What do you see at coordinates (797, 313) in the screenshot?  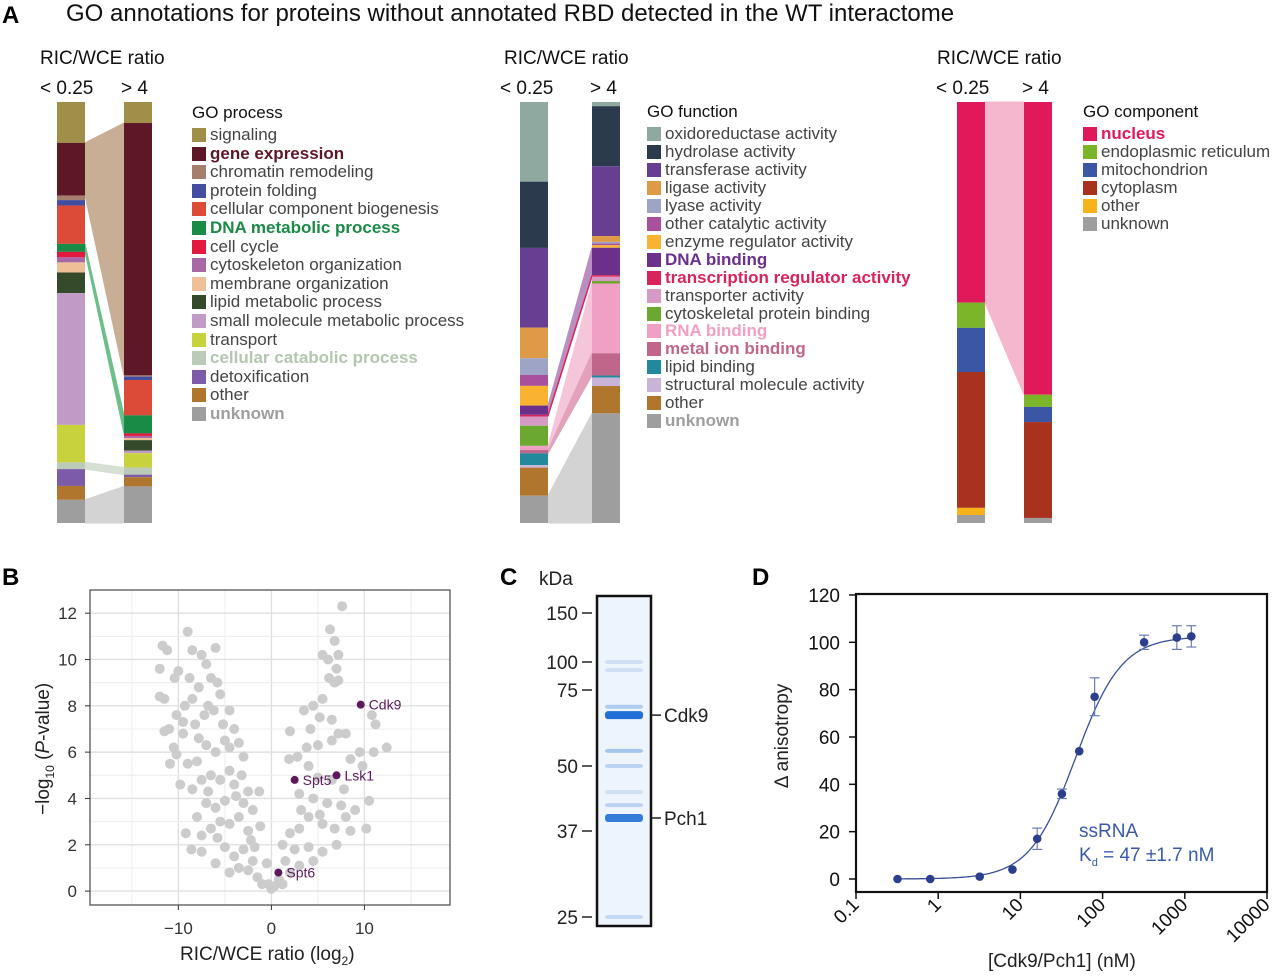 I see `legend-item-cytoskeletal-protein-binding: cytoskeletal protein binding` at bounding box center [797, 313].